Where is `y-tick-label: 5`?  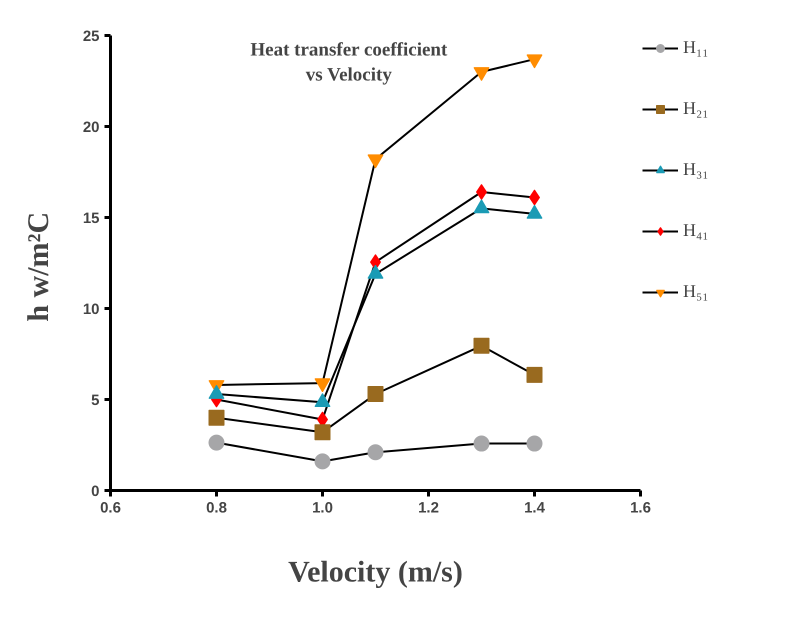 y-tick-label: 5 is located at coordinates (95, 400).